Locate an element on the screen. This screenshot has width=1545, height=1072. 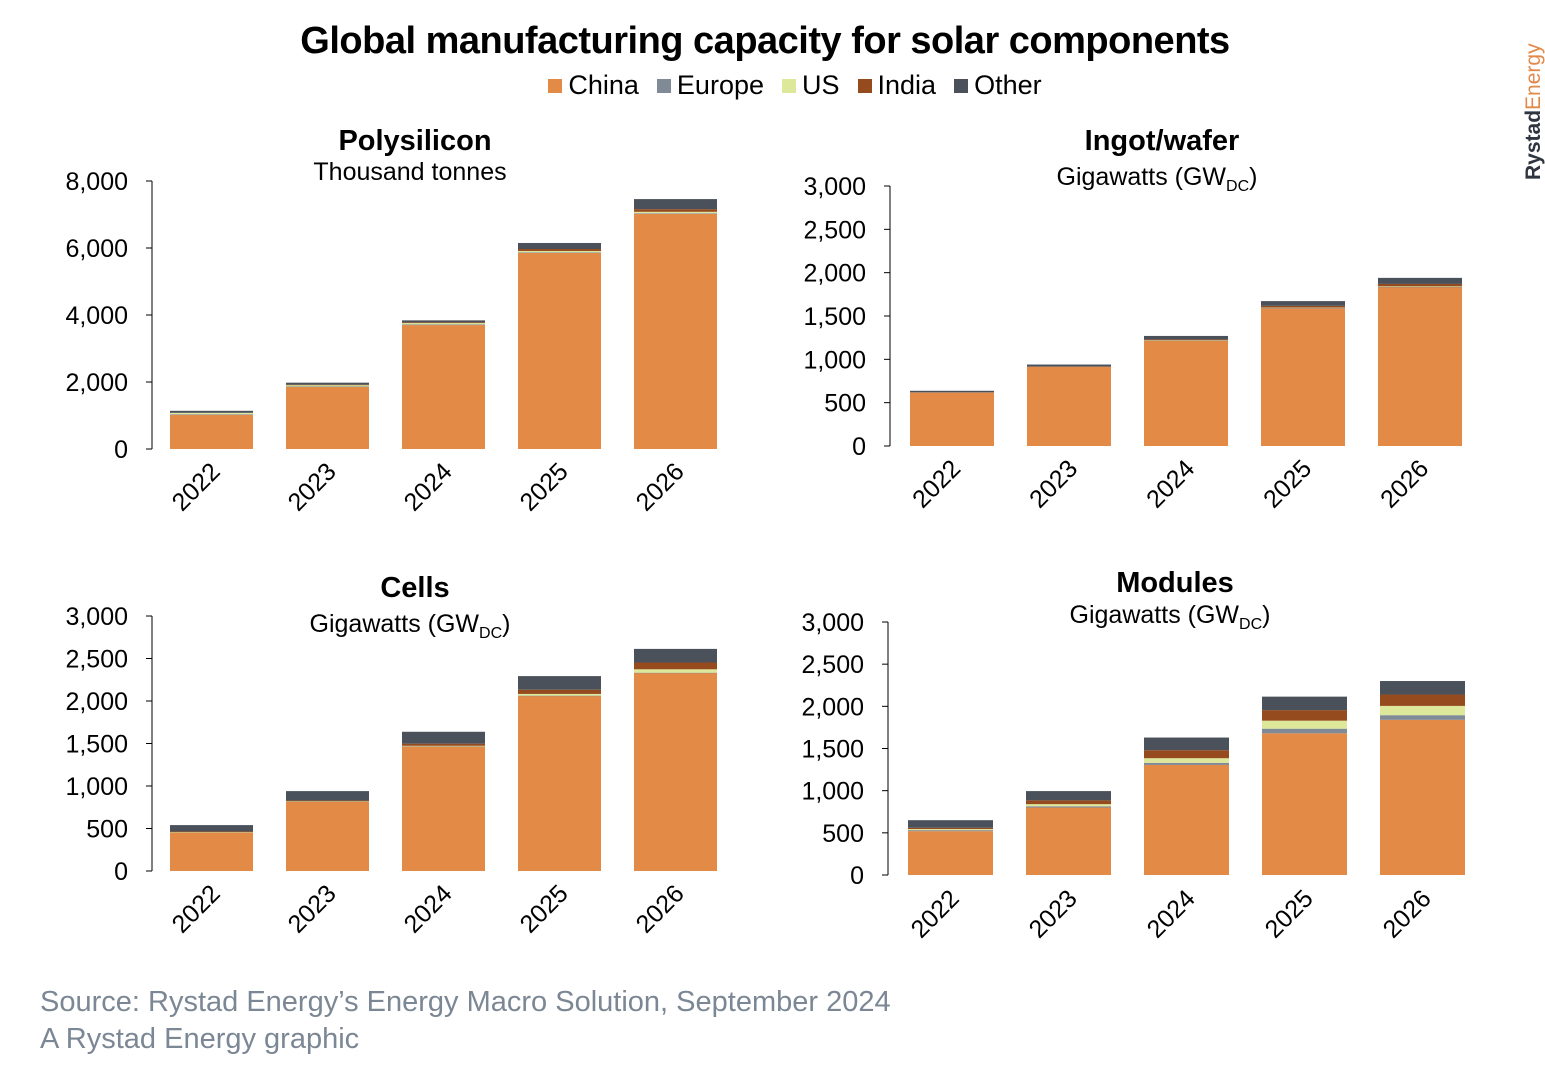
bar-modules-2026-india is located at coordinates (1422, 700).